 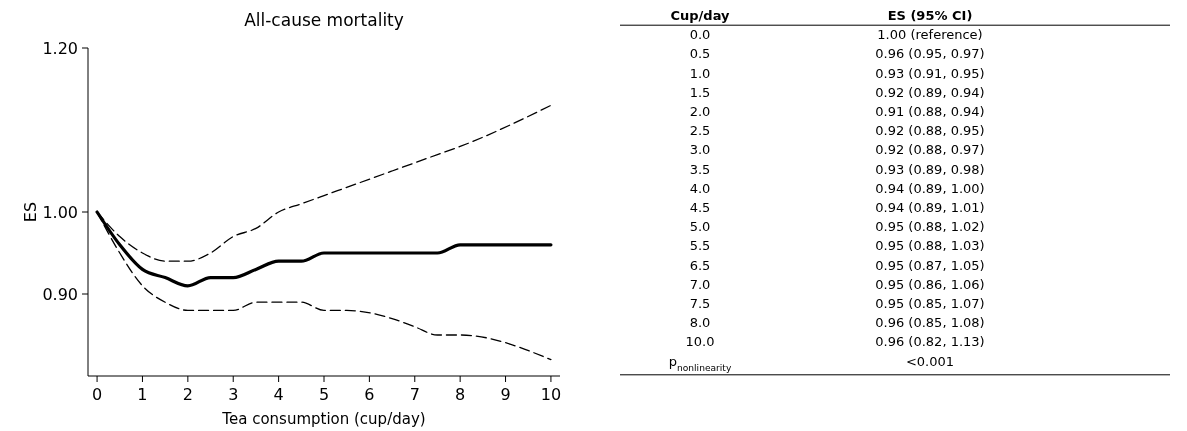 I want to click on text: 0.92 (0.89, 0.94), so click(x=930, y=92).